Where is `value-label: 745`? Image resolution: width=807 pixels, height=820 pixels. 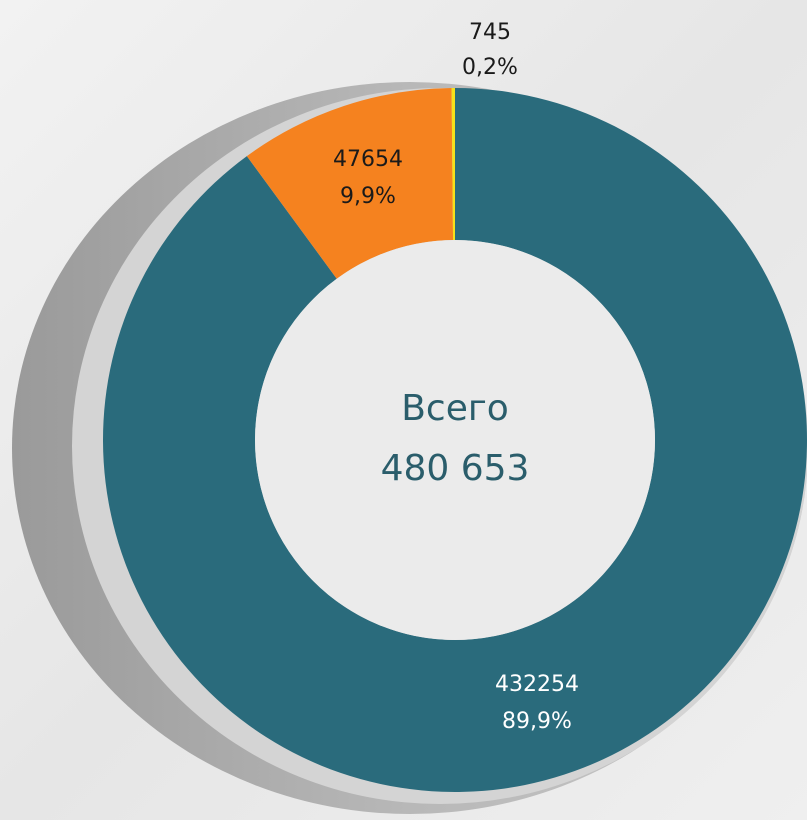 value-label: 745 is located at coordinates (490, 32).